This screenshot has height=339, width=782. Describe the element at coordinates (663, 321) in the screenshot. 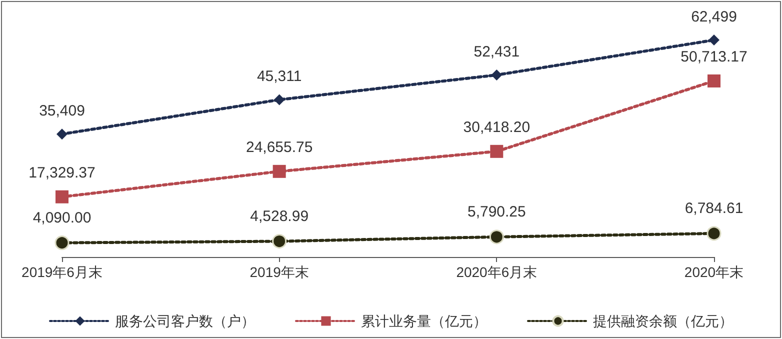

I see `legend-label: 提供融资余额（亿元）` at that location.